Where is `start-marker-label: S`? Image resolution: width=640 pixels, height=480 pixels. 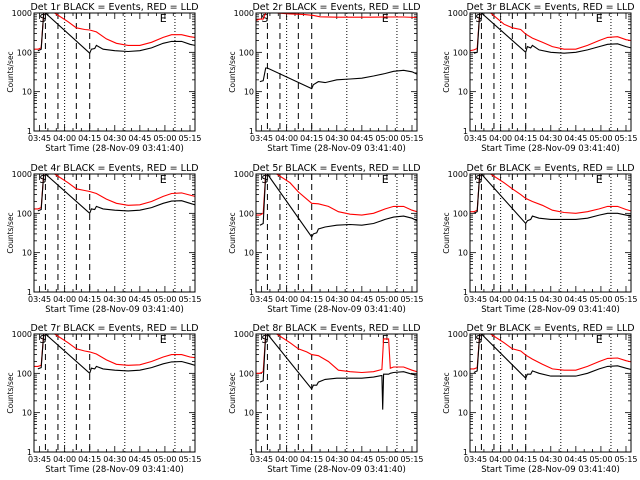
start-marker-label: S is located at coordinates (264, 18).